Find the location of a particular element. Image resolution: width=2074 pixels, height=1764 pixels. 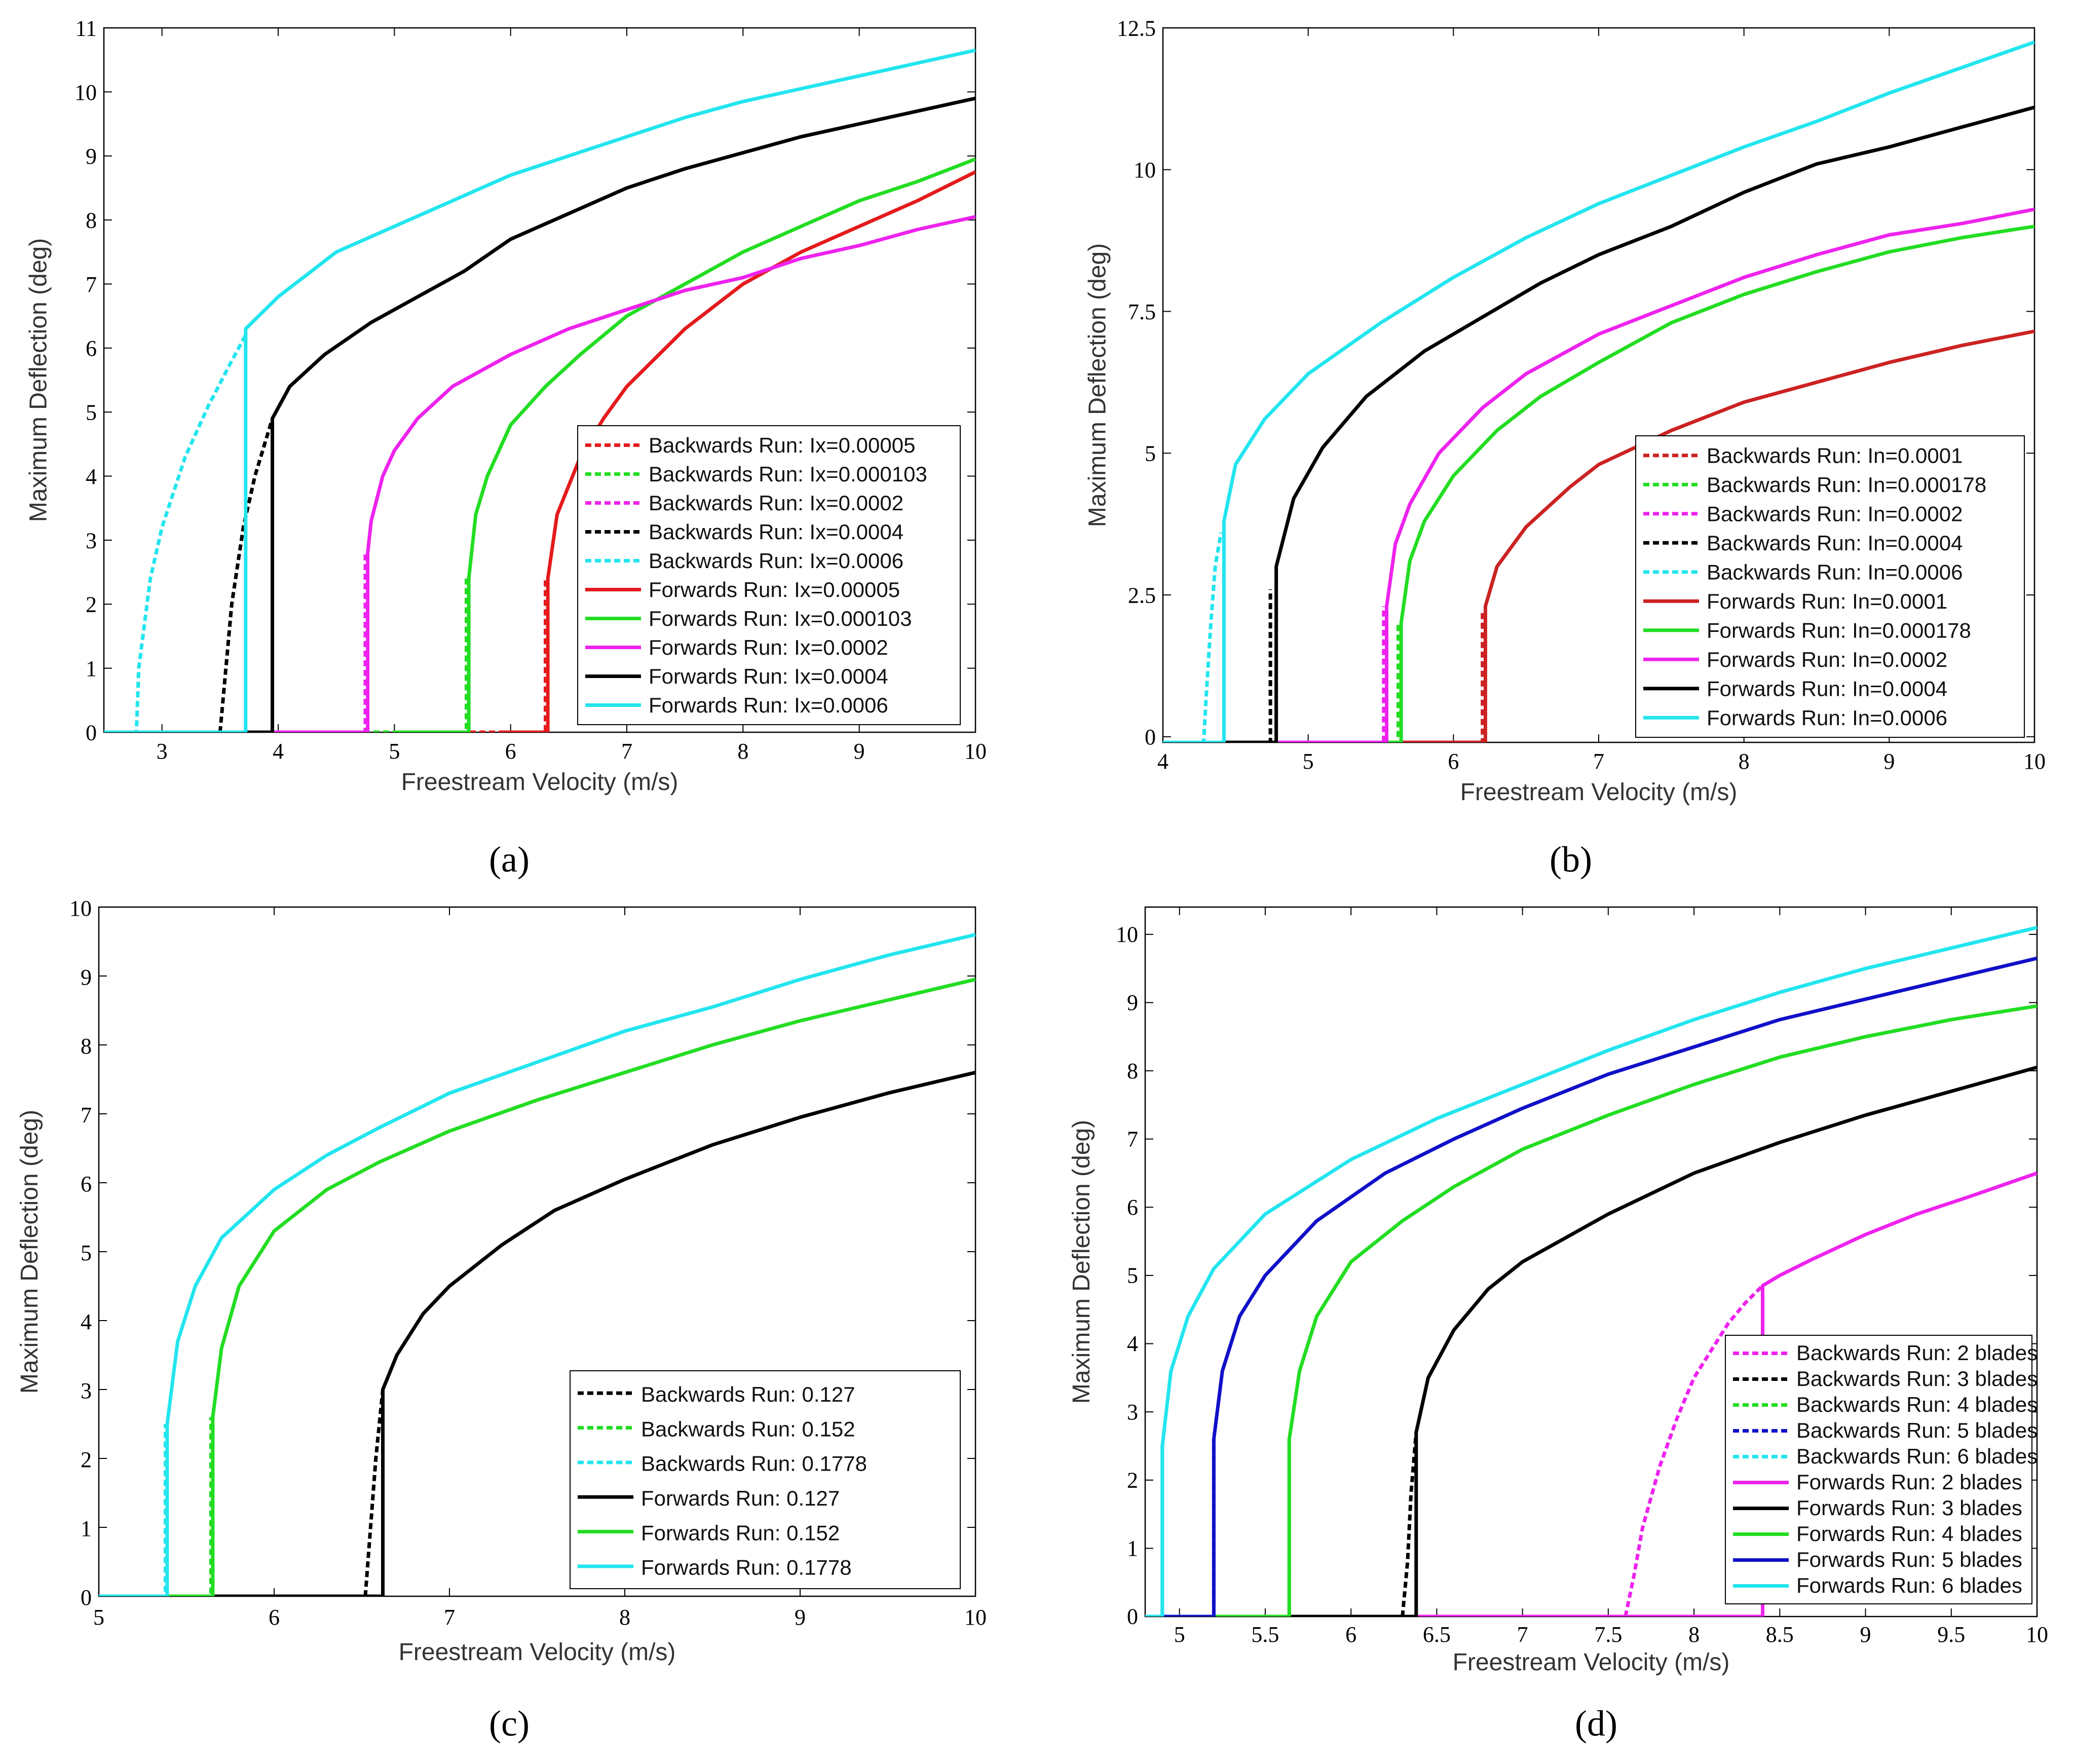

legend-label: Forwards Run: In=0.000178 is located at coordinates (1839, 630).